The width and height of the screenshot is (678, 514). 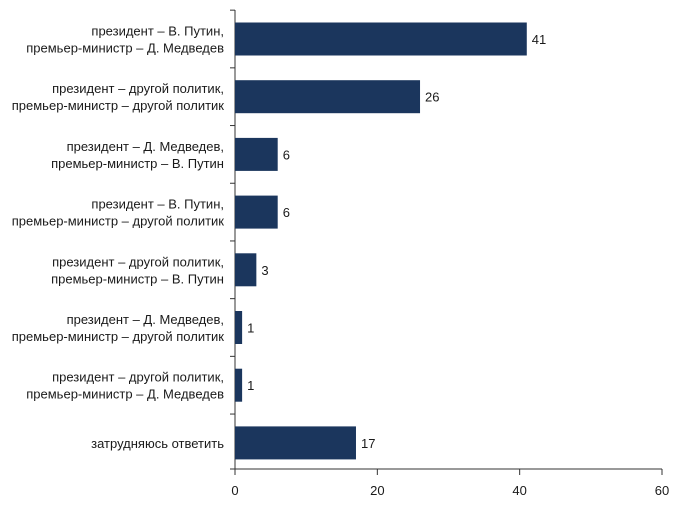 I want to click on x-tick-label: 60, so click(x=662, y=490).